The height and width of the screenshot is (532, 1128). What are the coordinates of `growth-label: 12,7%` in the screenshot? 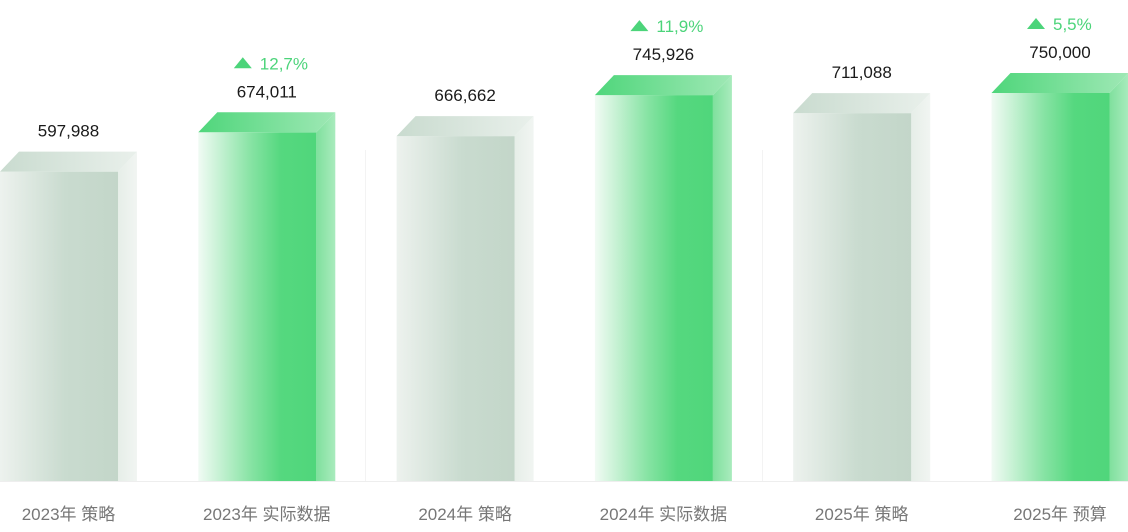 It's located at (284, 63).